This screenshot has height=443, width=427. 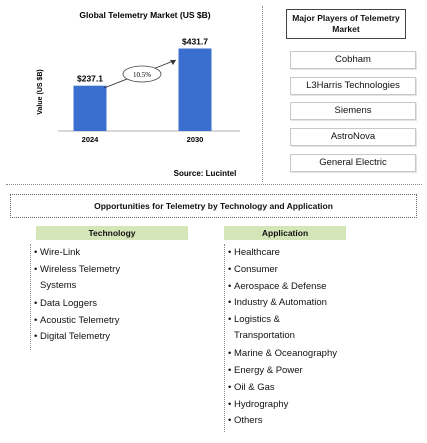 What do you see at coordinates (262, 94) in the screenshot?
I see `vertical-separator` at bounding box center [262, 94].